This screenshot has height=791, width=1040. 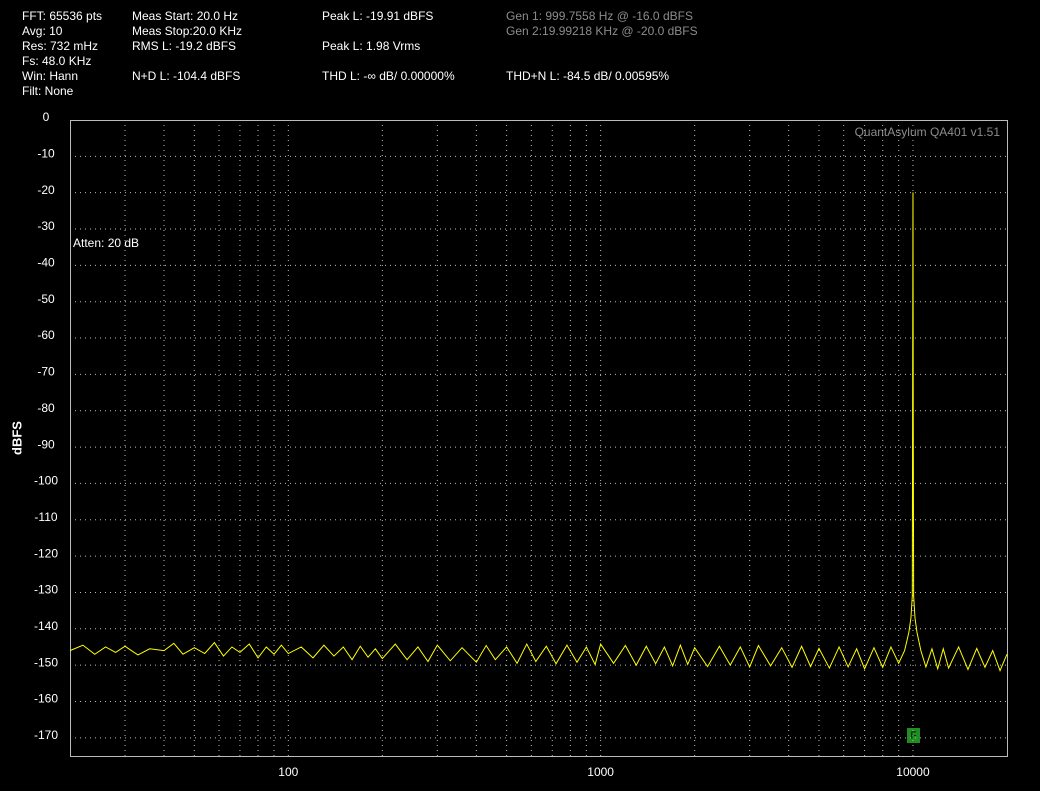 I want to click on y-tick-label: -20, so click(x=46, y=190).